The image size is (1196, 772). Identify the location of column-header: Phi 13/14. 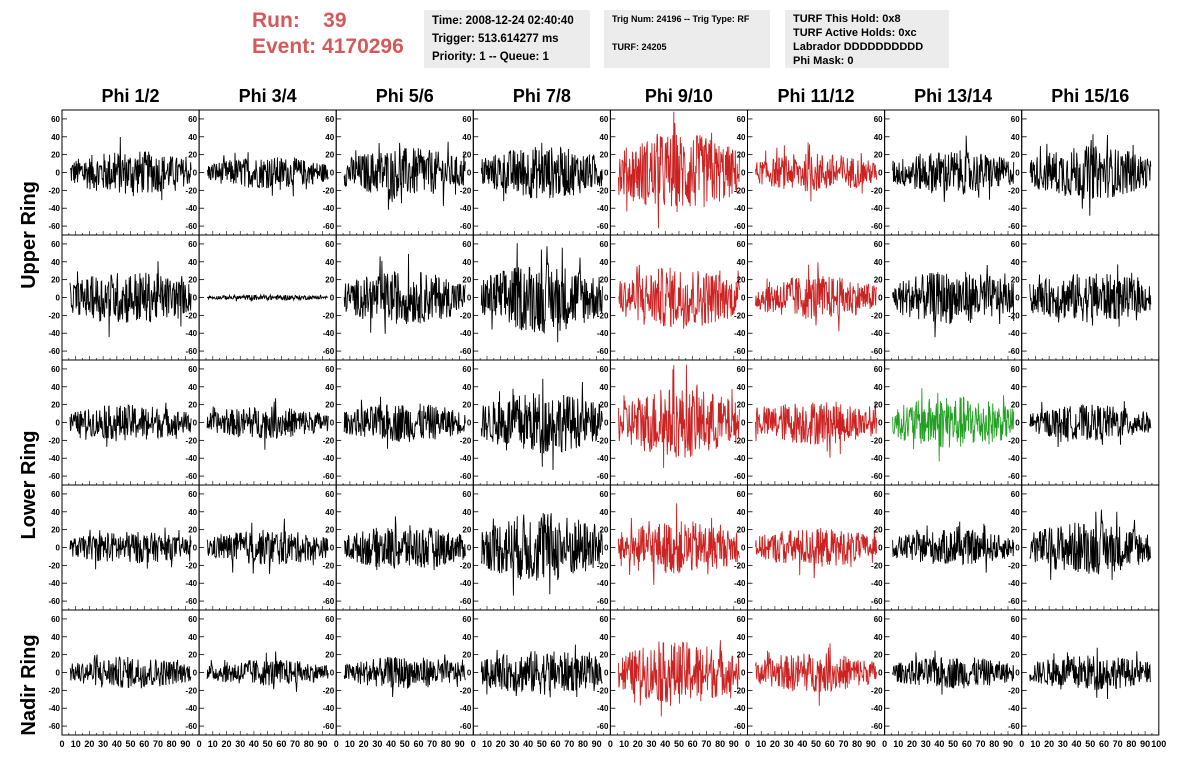
(953, 96).